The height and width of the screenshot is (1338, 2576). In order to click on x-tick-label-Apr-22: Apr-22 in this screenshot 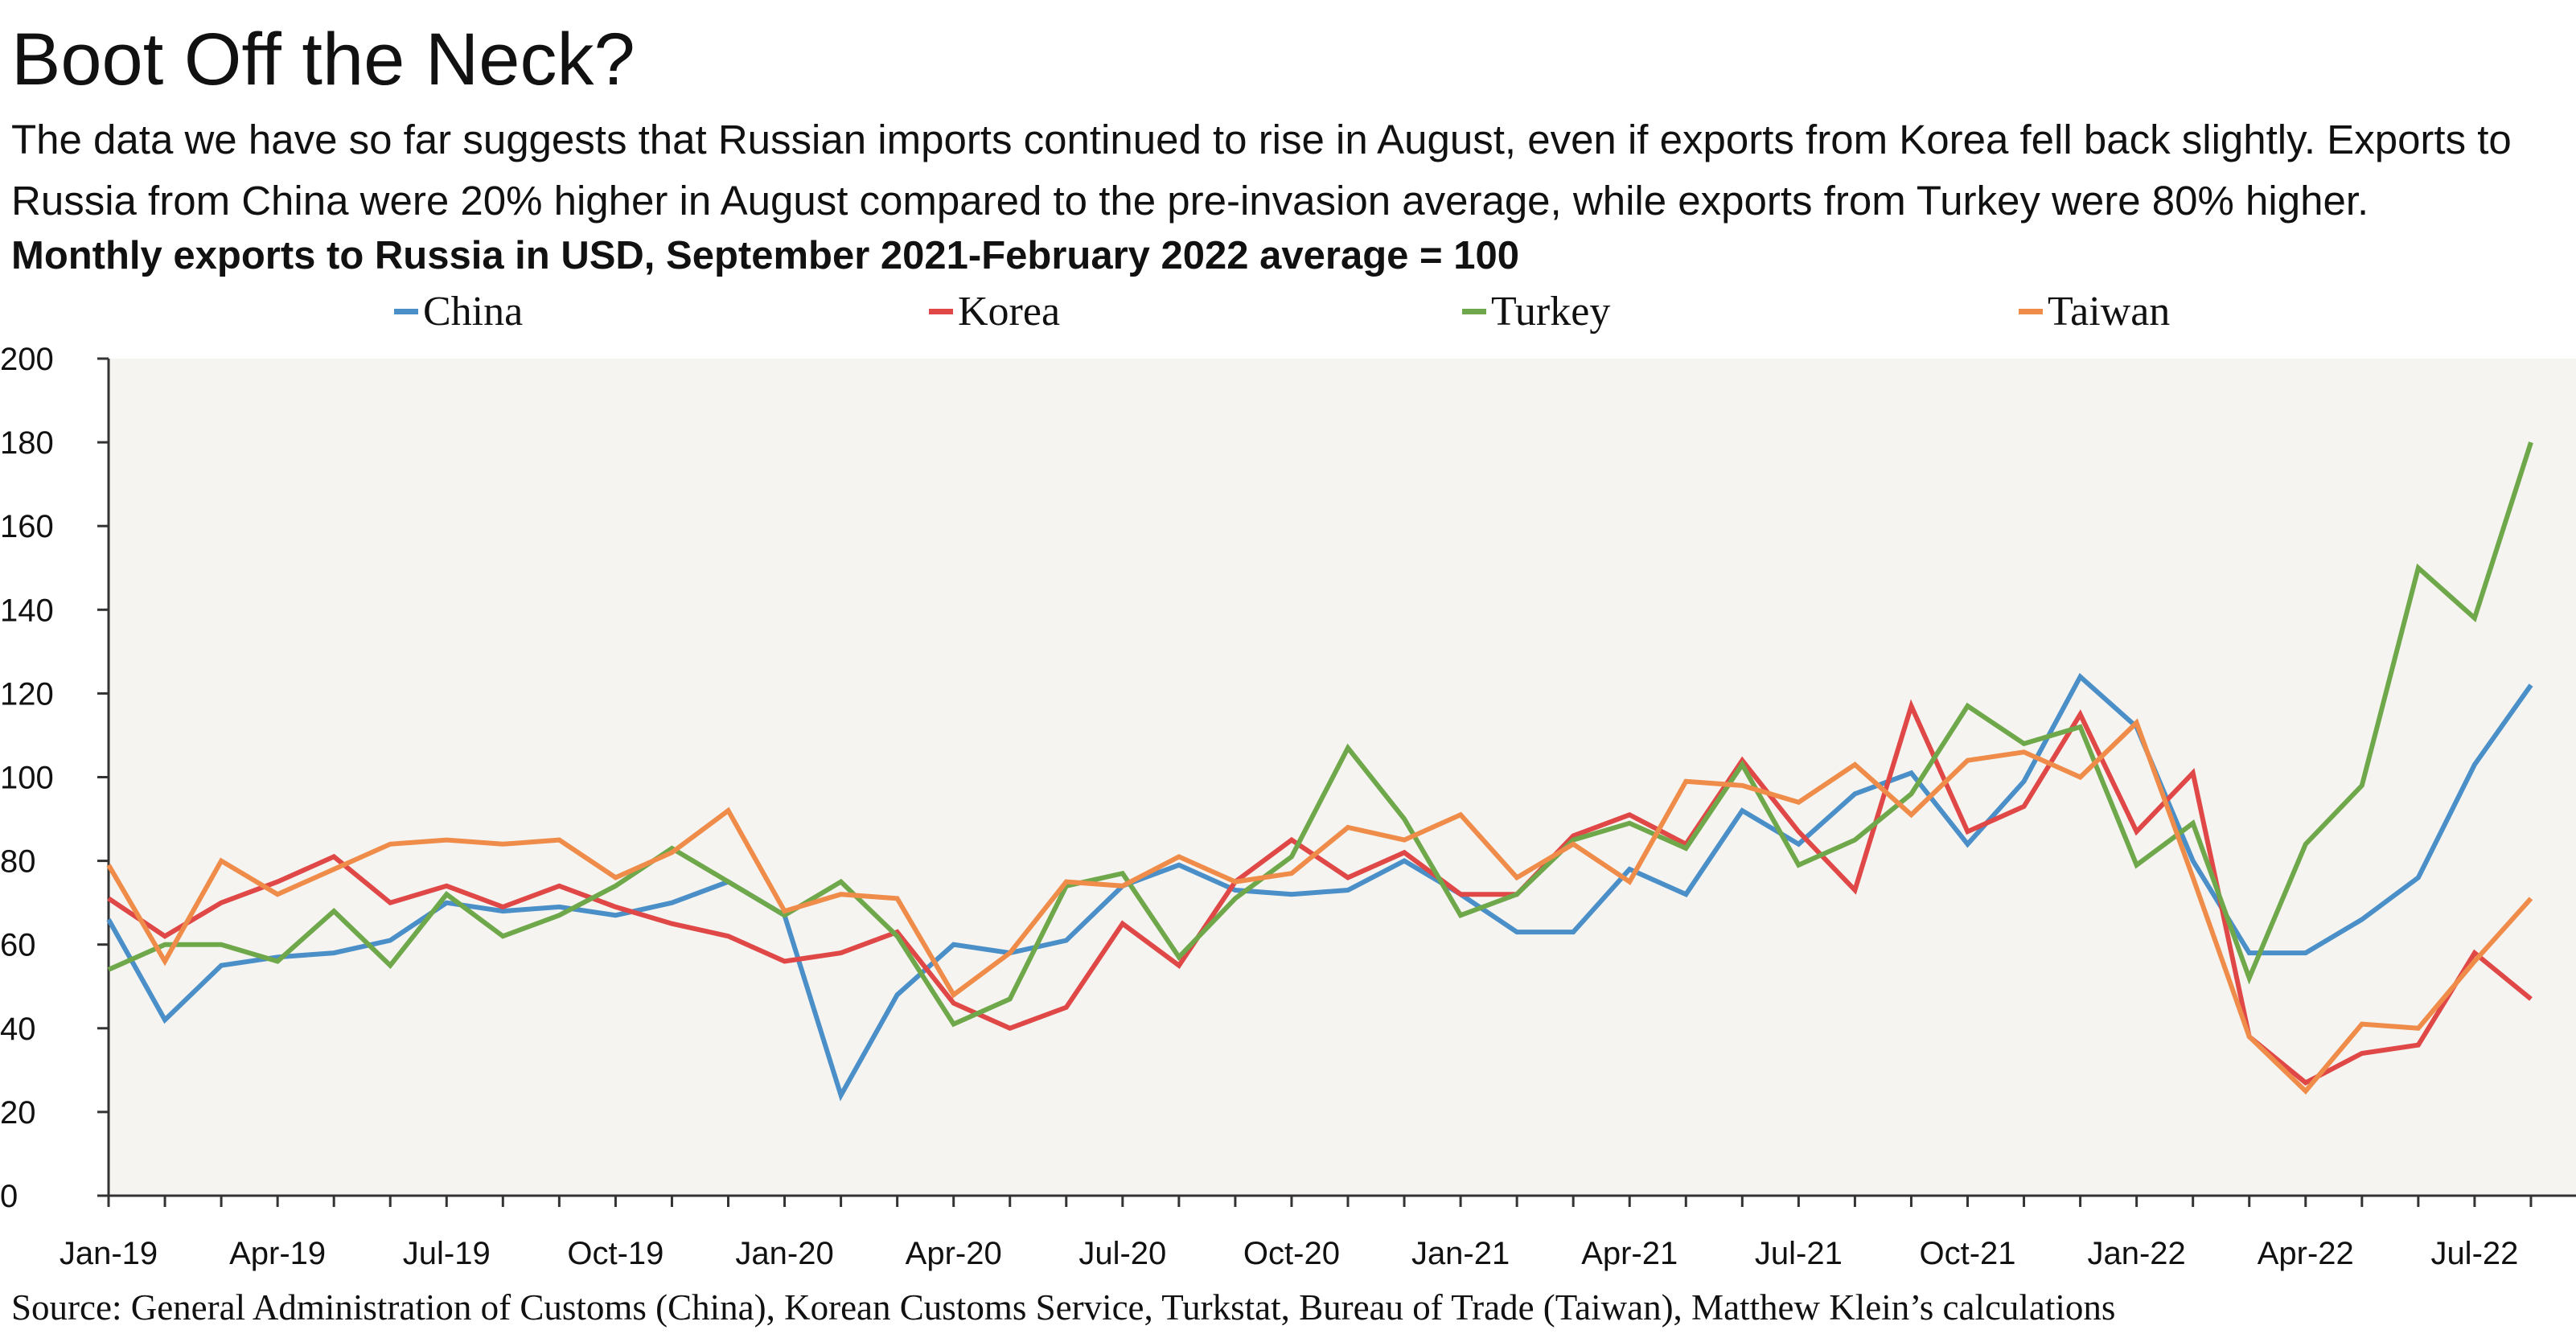, I will do `click(2306, 1253)`.